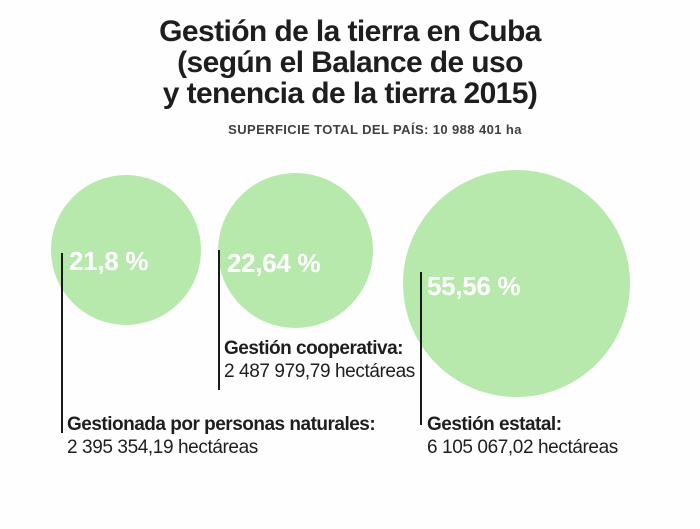 The height and width of the screenshot is (529, 700). Describe the element at coordinates (421, 348) in the screenshot. I see `connector-line-gestion-estatal` at that location.